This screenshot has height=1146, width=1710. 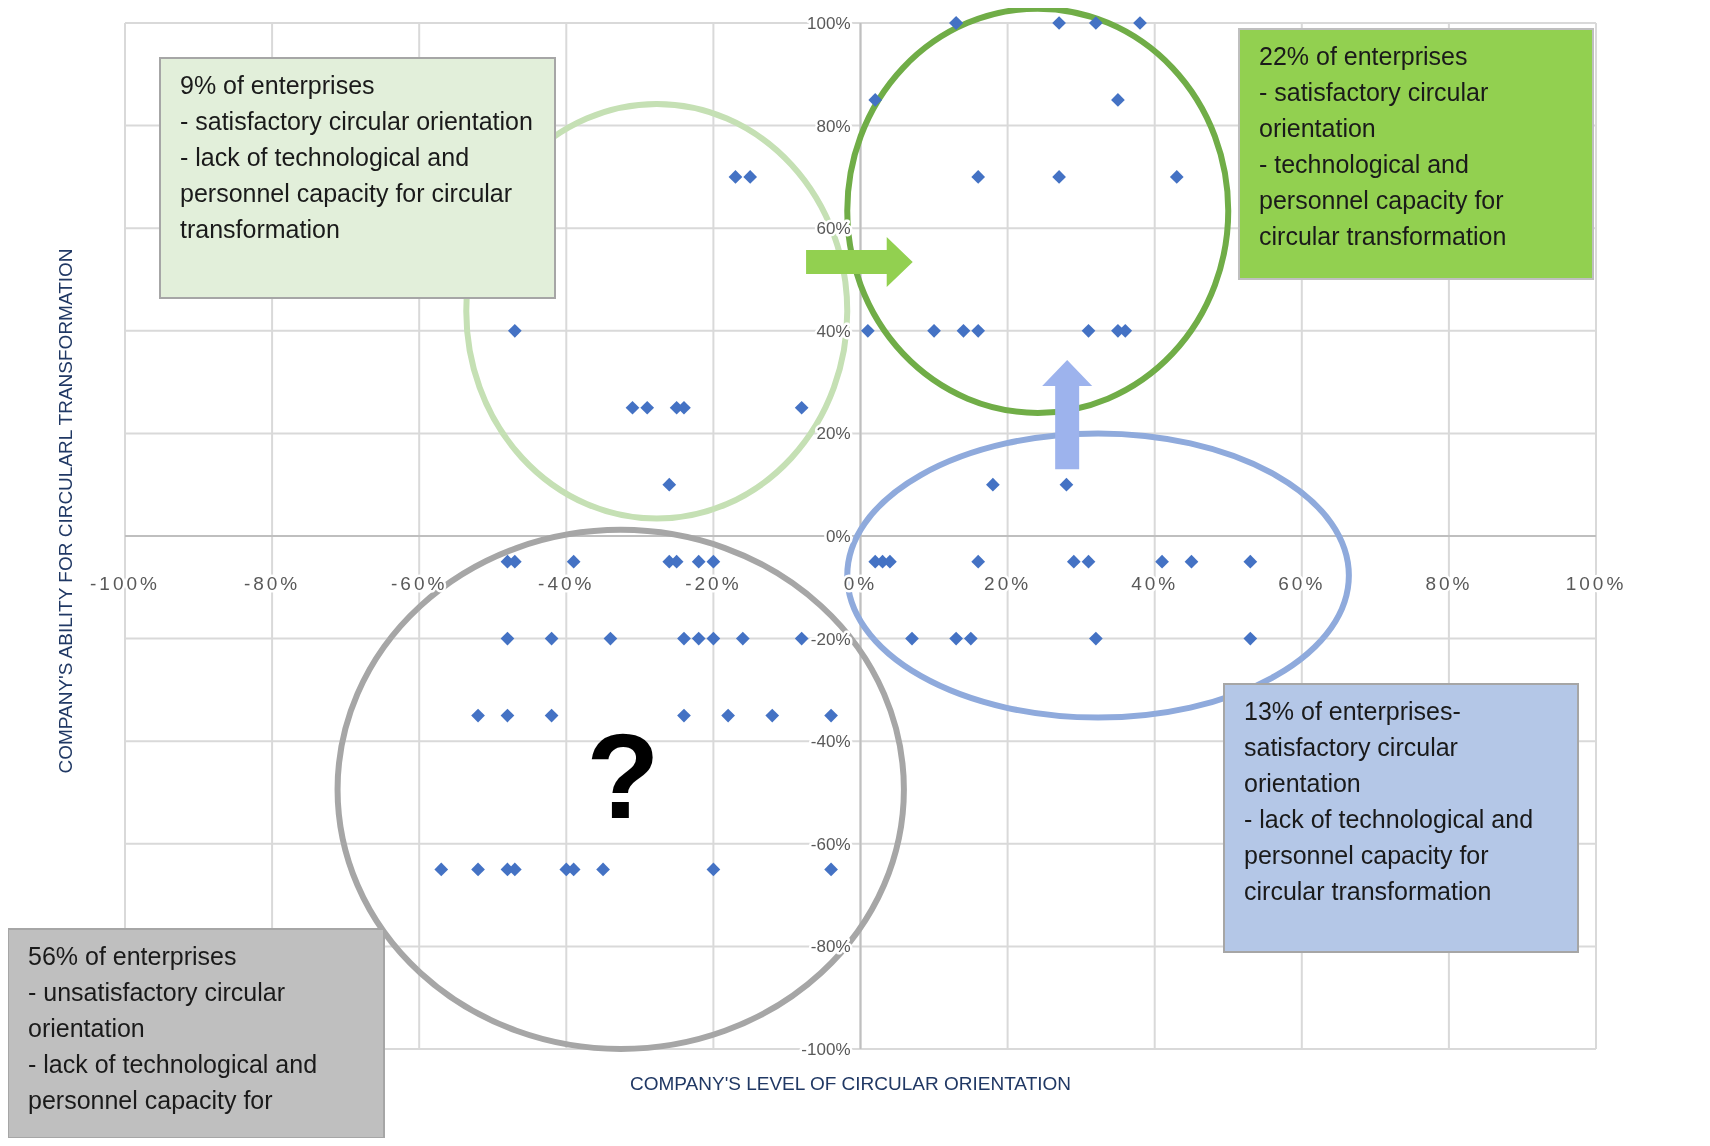 I want to click on y-tick-label: 0%, so click(x=838, y=536).